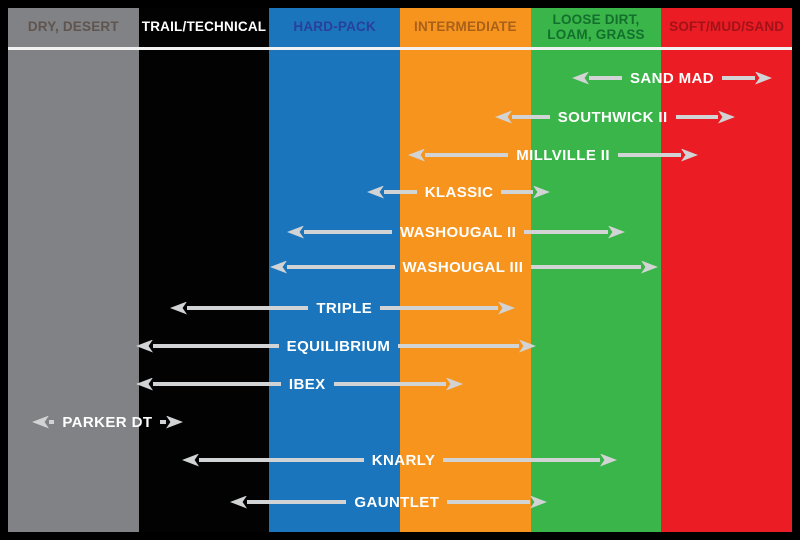 The width and height of the screenshot is (800, 540). I want to click on terrain-column-soft-mud-sand, so click(727, 291).